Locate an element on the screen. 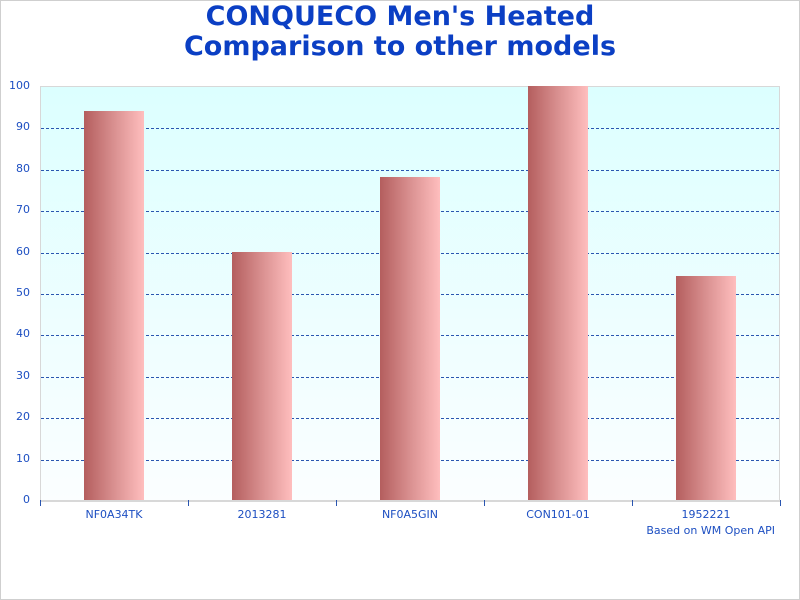 This screenshot has height=600, width=800. y-tick-label: 80 is located at coordinates (23, 168).